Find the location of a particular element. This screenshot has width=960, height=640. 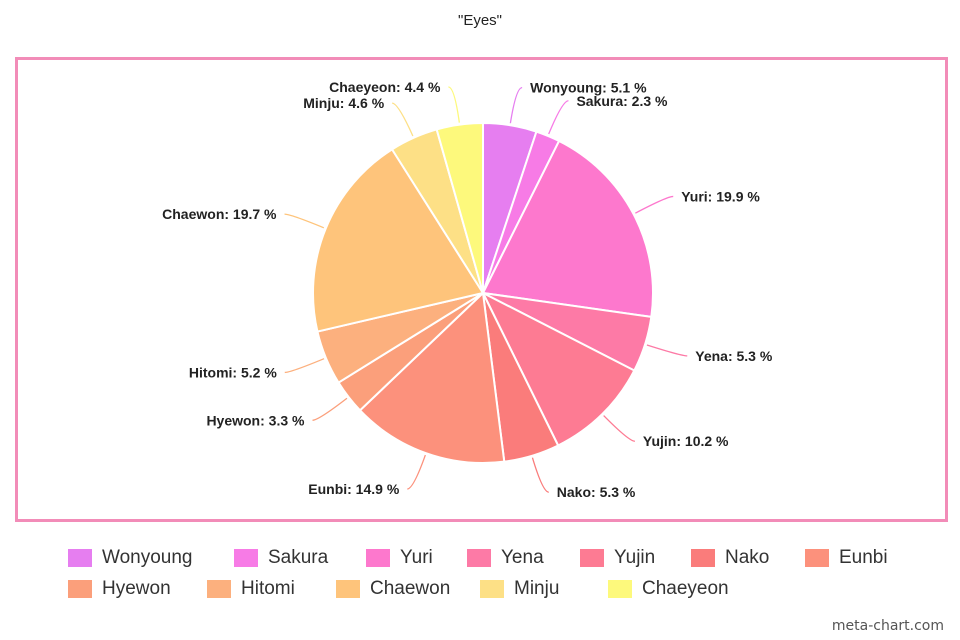

data-label-yena: Yena: 5.3 % is located at coordinates (734, 356).